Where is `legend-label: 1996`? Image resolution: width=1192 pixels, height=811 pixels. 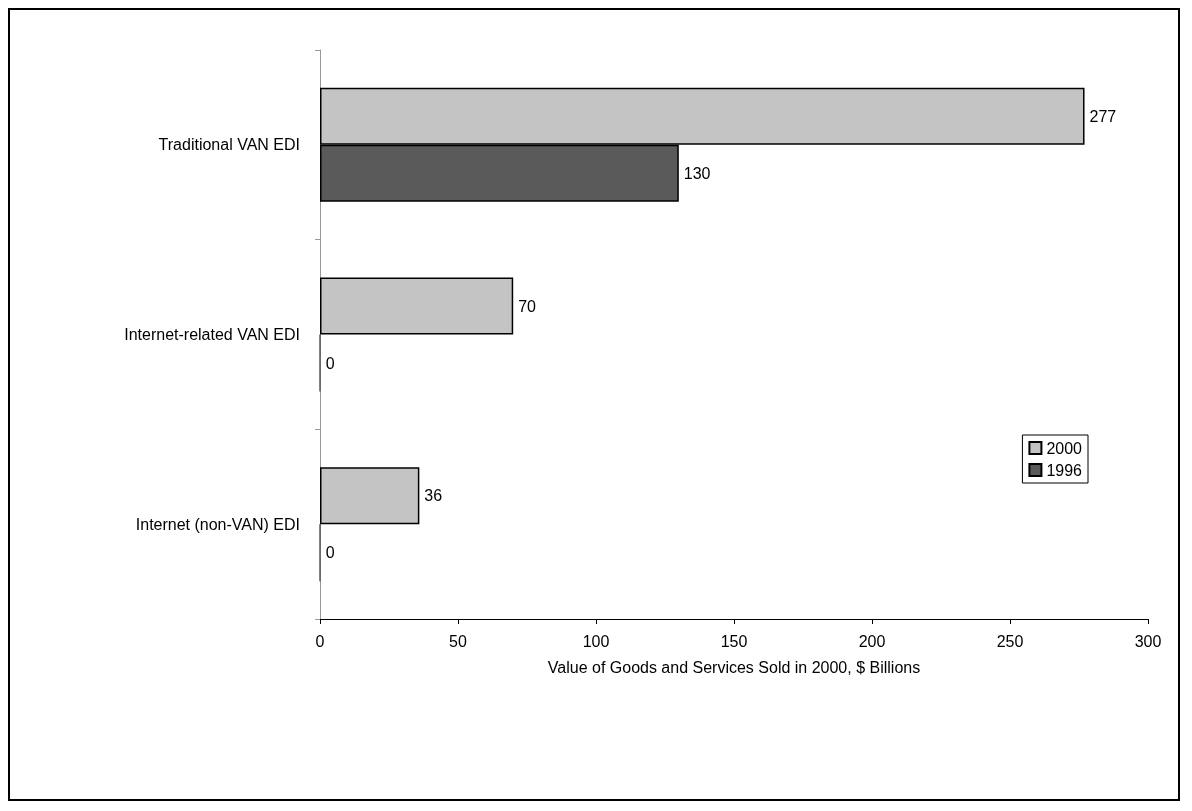 legend-label: 1996 is located at coordinates (1064, 470).